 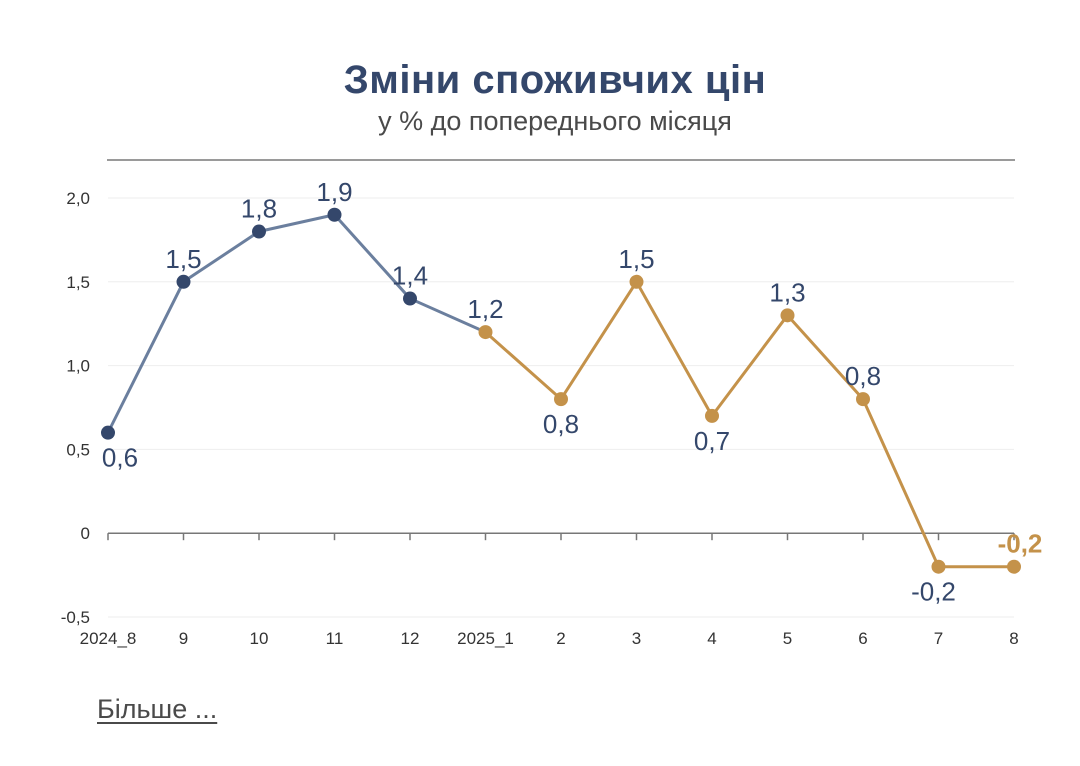 What do you see at coordinates (78, 366) in the screenshot?
I see `y-tick-label: 1,0` at bounding box center [78, 366].